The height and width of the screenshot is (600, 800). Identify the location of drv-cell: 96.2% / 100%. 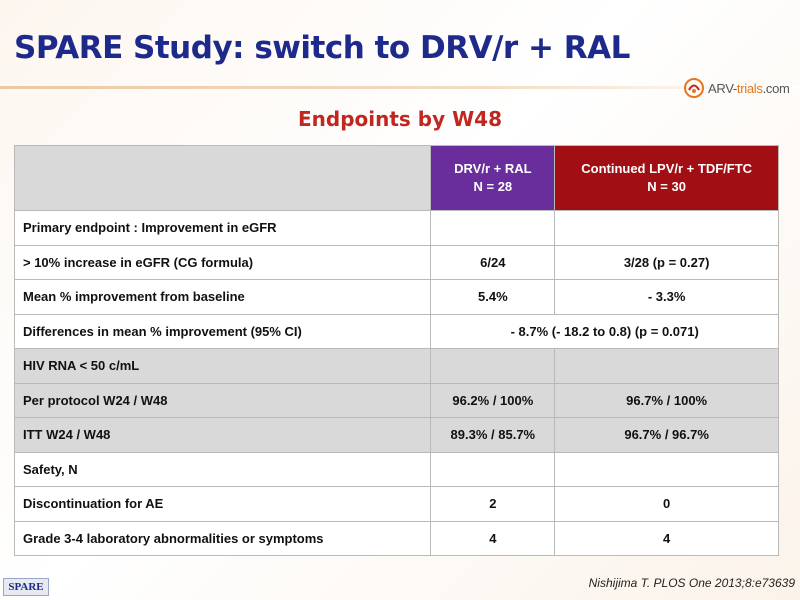
(493, 400).